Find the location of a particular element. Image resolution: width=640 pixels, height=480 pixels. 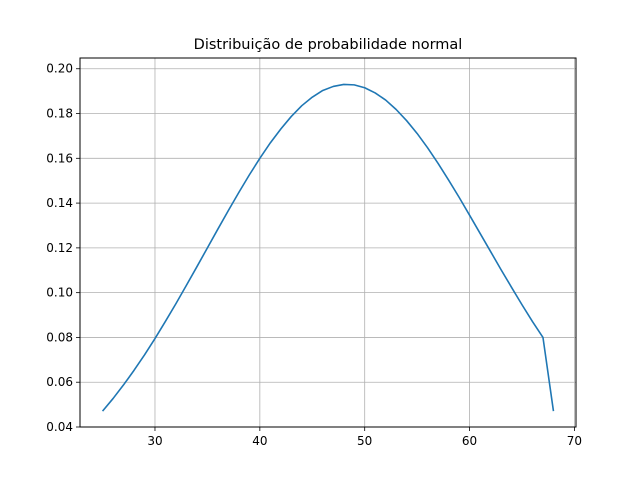

y-tick-label: 0.12 is located at coordinates (59, 248).